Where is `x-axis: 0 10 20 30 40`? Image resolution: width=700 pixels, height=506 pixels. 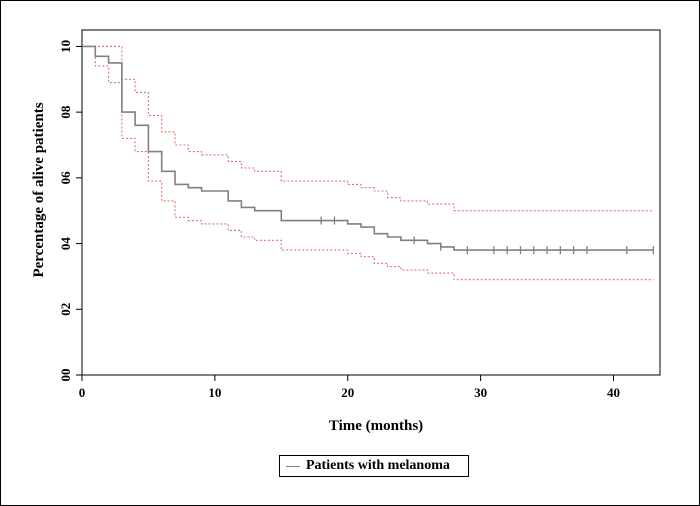
x-axis: 0 10 20 30 40 is located at coordinates (349, 387).